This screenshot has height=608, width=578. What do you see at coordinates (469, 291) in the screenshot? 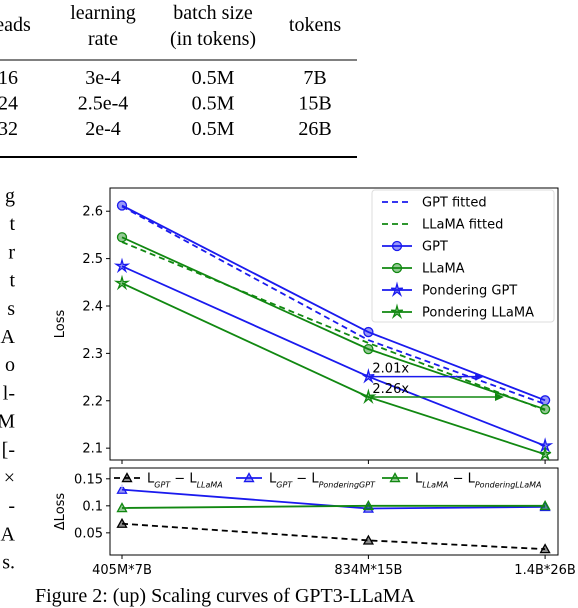
I see `legend-label: Pondering GPT` at bounding box center [469, 291].